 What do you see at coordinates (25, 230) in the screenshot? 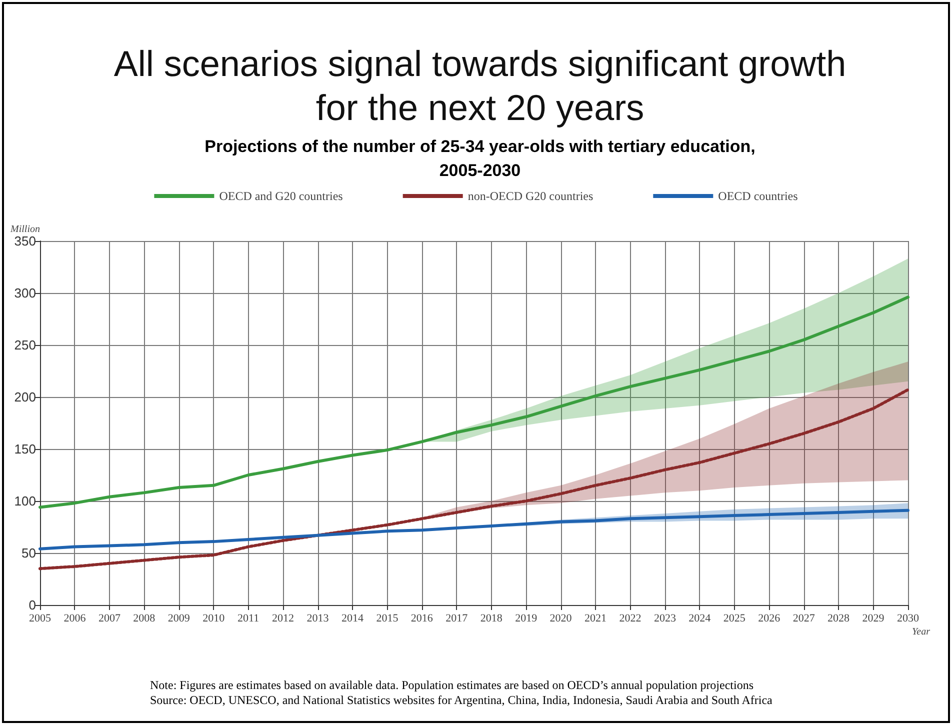
I see `y-axis-title: Million` at bounding box center [25, 230].